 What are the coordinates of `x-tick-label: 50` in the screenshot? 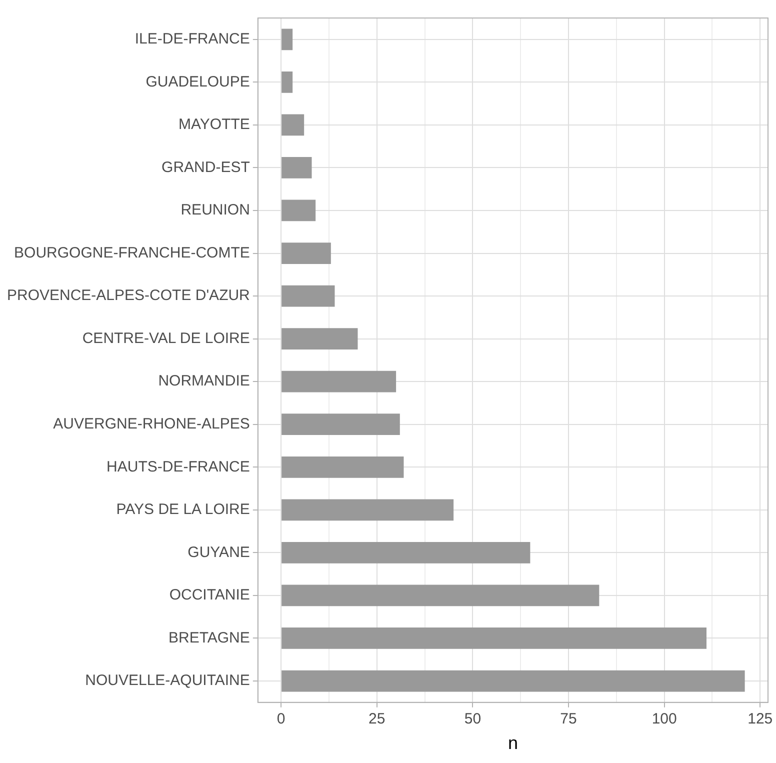 It's located at (473, 719).